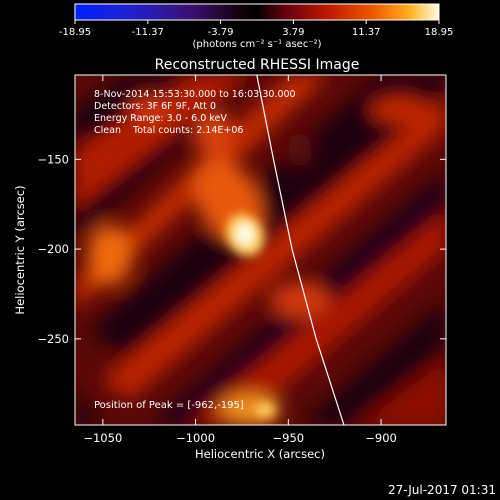 This screenshot has width=500, height=500. Describe the element at coordinates (168, 130) in the screenshot. I see `annotation-counts: Clean Total counts: 2.14E+06` at that location.